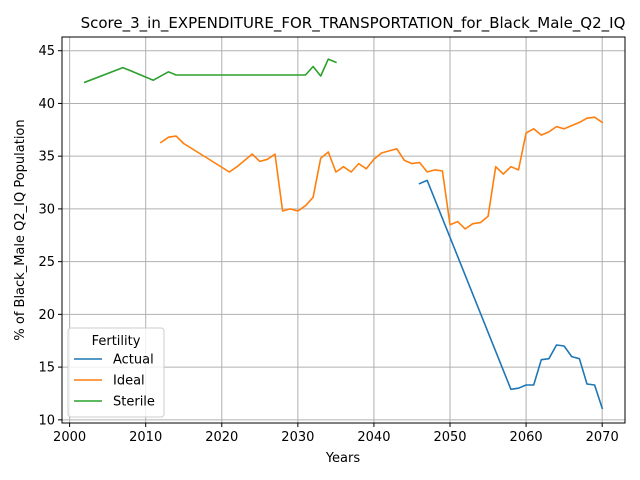 The height and width of the screenshot is (480, 640). Describe the element at coordinates (373, 437) in the screenshot. I see `x-tick-label: 2040` at that location.